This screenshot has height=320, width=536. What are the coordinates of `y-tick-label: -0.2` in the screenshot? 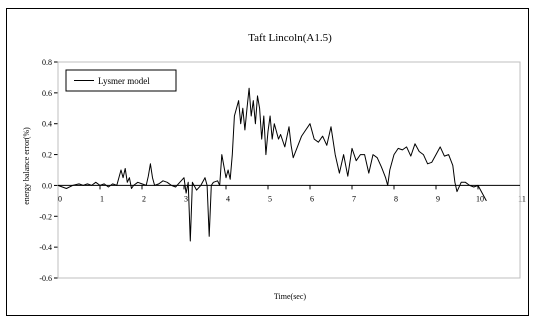 It's located at (45, 216).